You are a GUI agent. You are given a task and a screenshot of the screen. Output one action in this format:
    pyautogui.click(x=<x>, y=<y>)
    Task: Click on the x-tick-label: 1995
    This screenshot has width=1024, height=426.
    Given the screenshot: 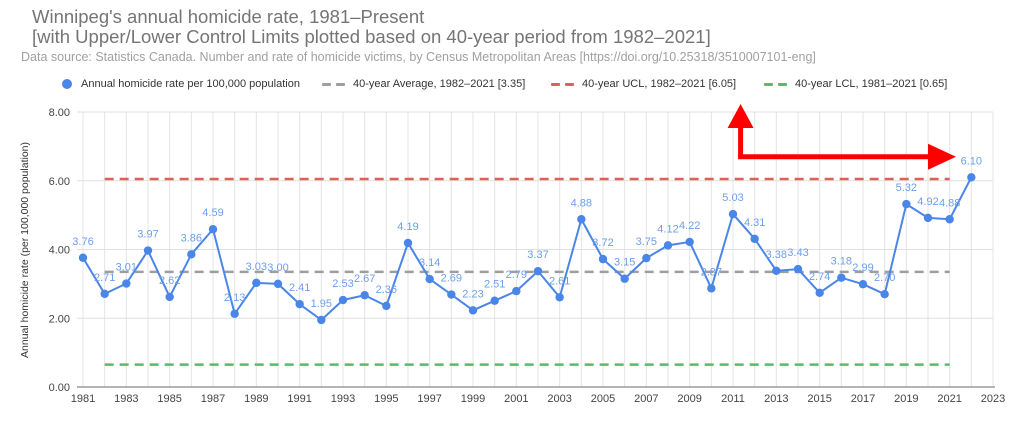 What is the action you would take?
    pyautogui.click(x=386, y=399)
    